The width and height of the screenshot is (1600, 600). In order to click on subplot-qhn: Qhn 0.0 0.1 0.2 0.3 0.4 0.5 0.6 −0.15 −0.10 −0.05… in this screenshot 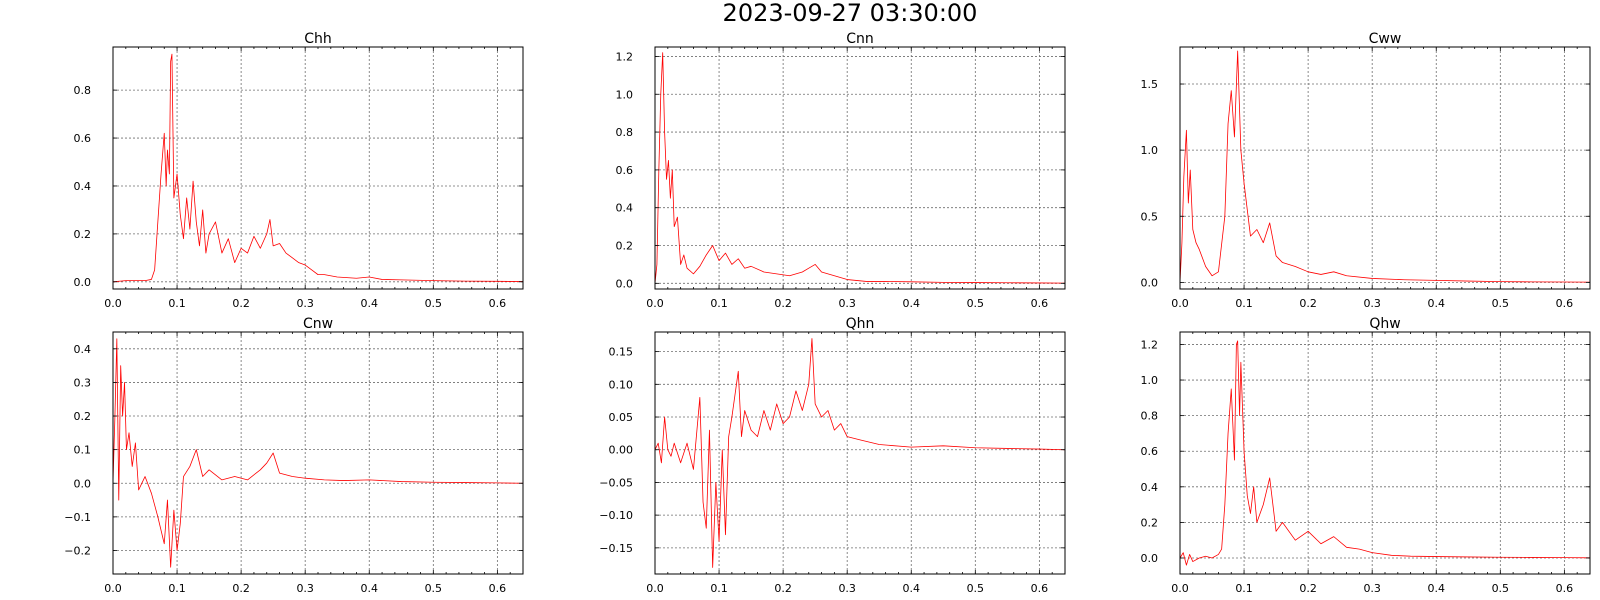, I will do `click(832, 455)`.